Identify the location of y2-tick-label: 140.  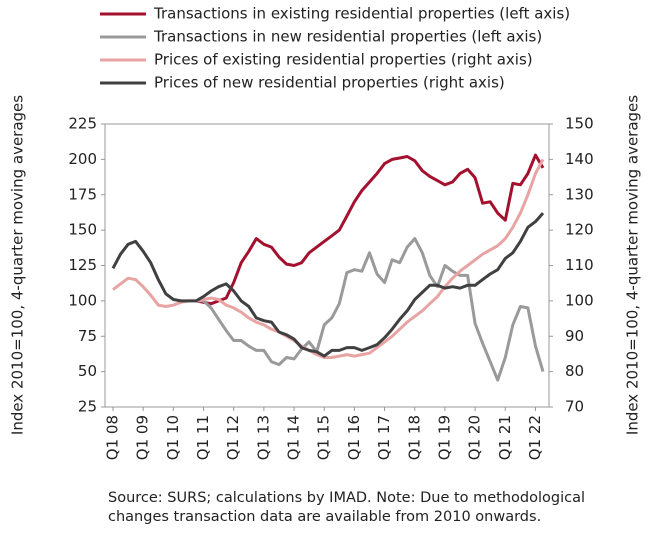
(579, 159).